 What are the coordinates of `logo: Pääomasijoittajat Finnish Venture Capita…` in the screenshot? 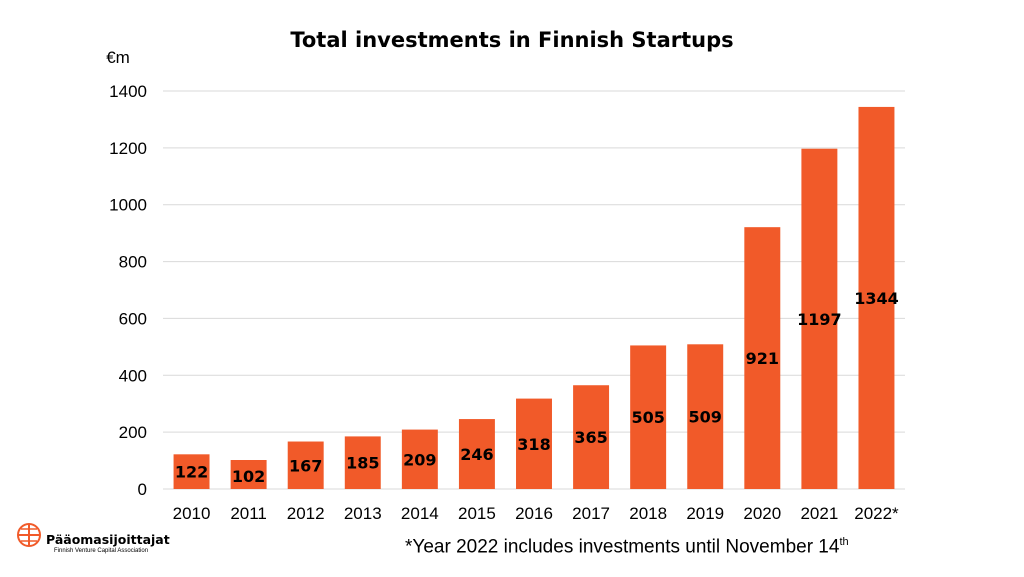 It's located at (104, 540).